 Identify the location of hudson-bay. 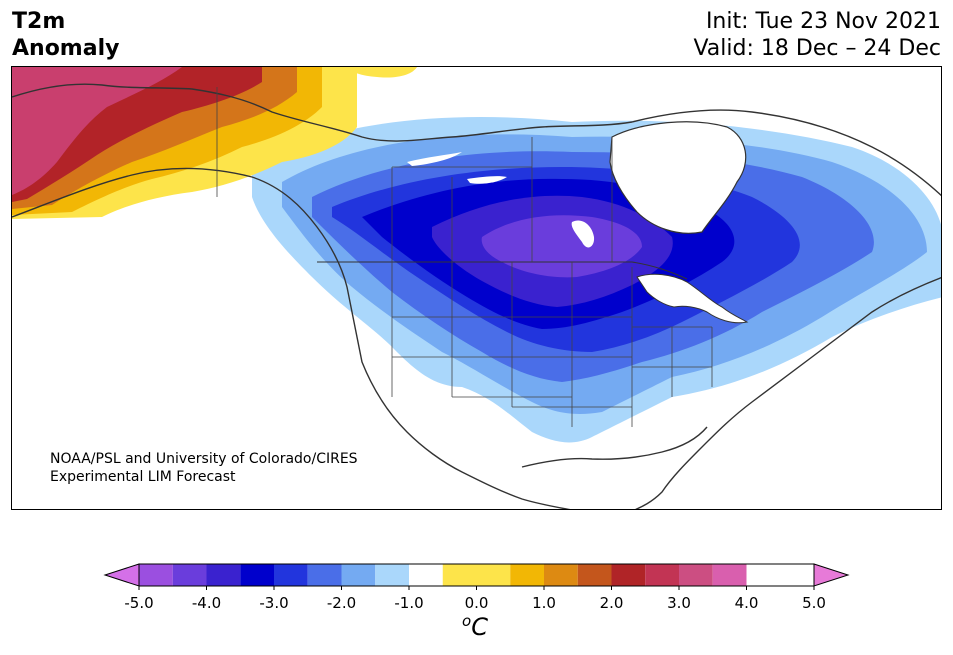
(678, 177).